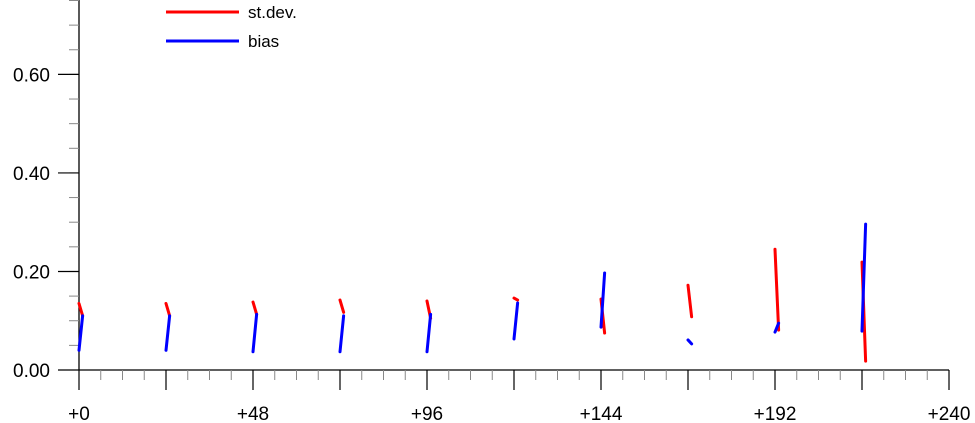  I want to click on legend-label: bias, so click(263, 41).